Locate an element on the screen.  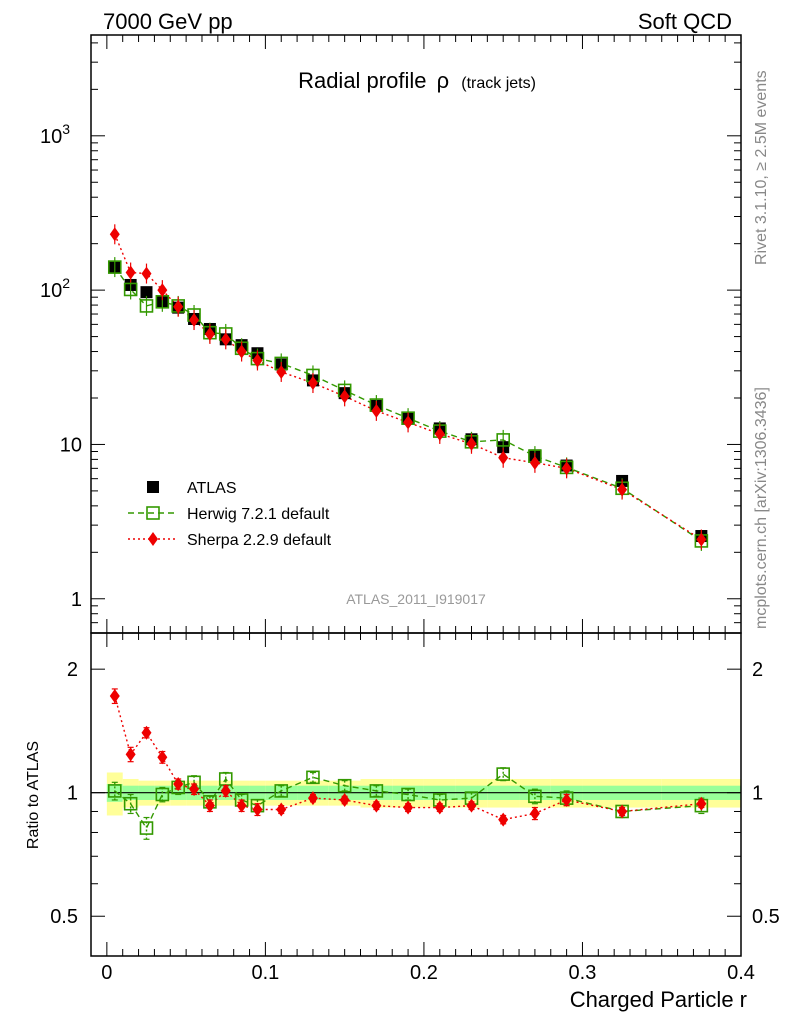
x-tick-label: 0.3 is located at coordinates (583, 973).